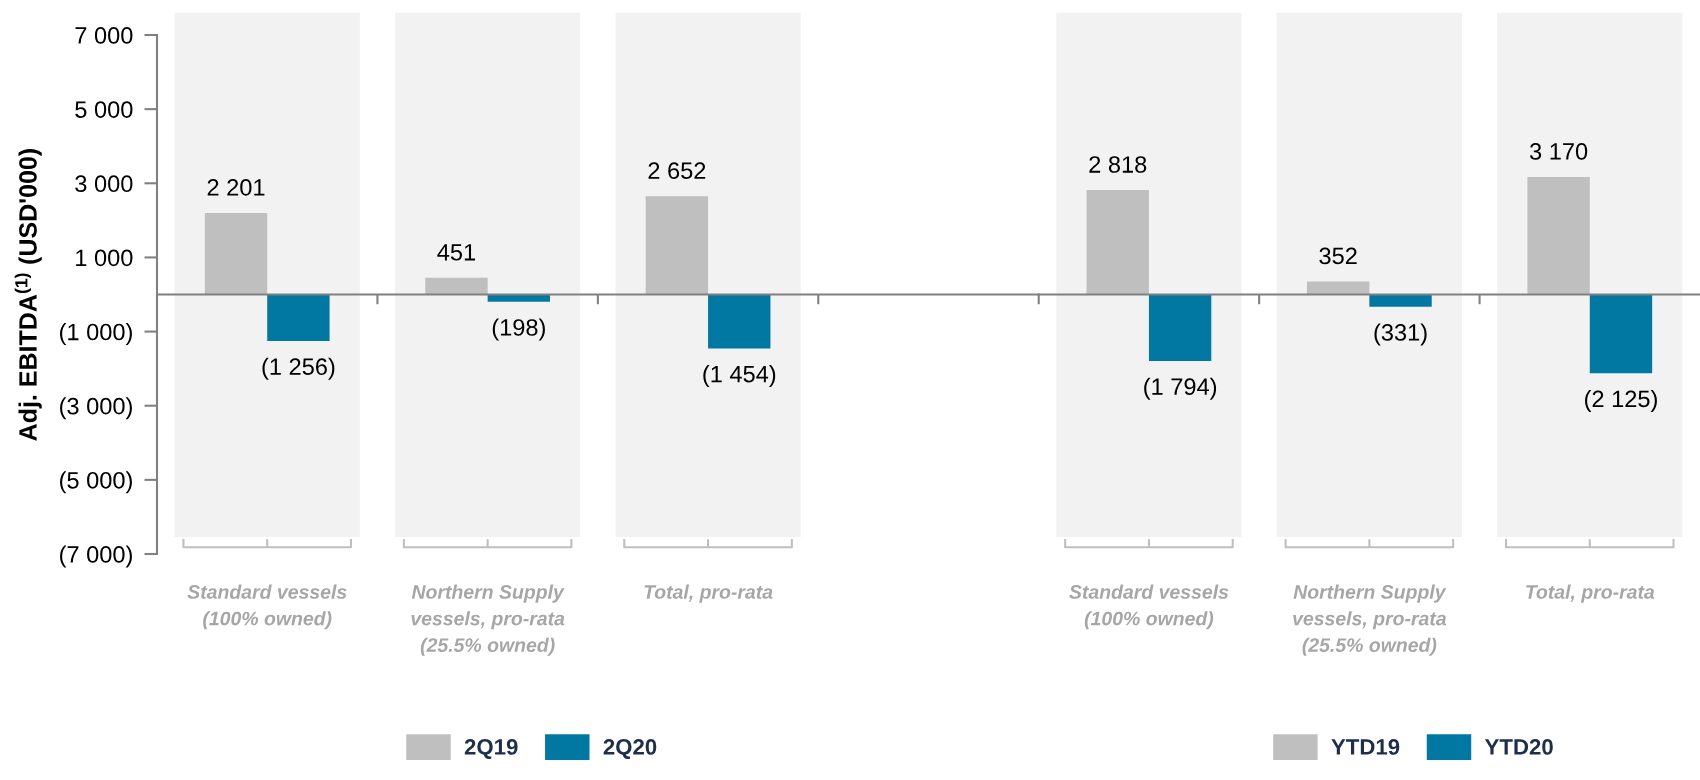 The width and height of the screenshot is (1700, 780). What do you see at coordinates (1621, 400) in the screenshot?
I see `data-label: (2 125)` at bounding box center [1621, 400].